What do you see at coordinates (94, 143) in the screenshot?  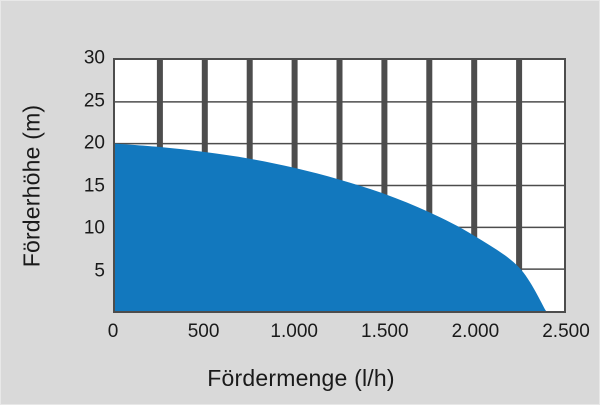 I see `y-axis-tick-label: 20` at bounding box center [94, 143].